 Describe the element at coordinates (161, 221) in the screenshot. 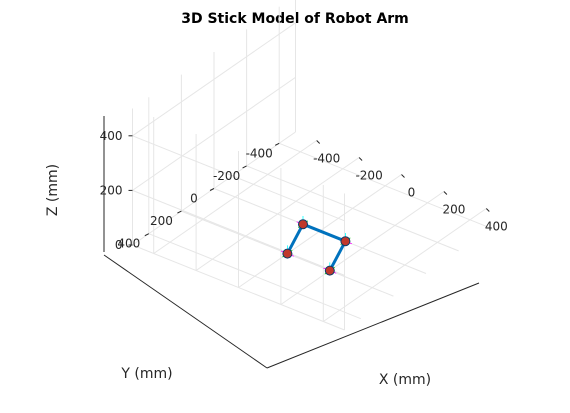

I see `y-tick-label: 200` at that location.